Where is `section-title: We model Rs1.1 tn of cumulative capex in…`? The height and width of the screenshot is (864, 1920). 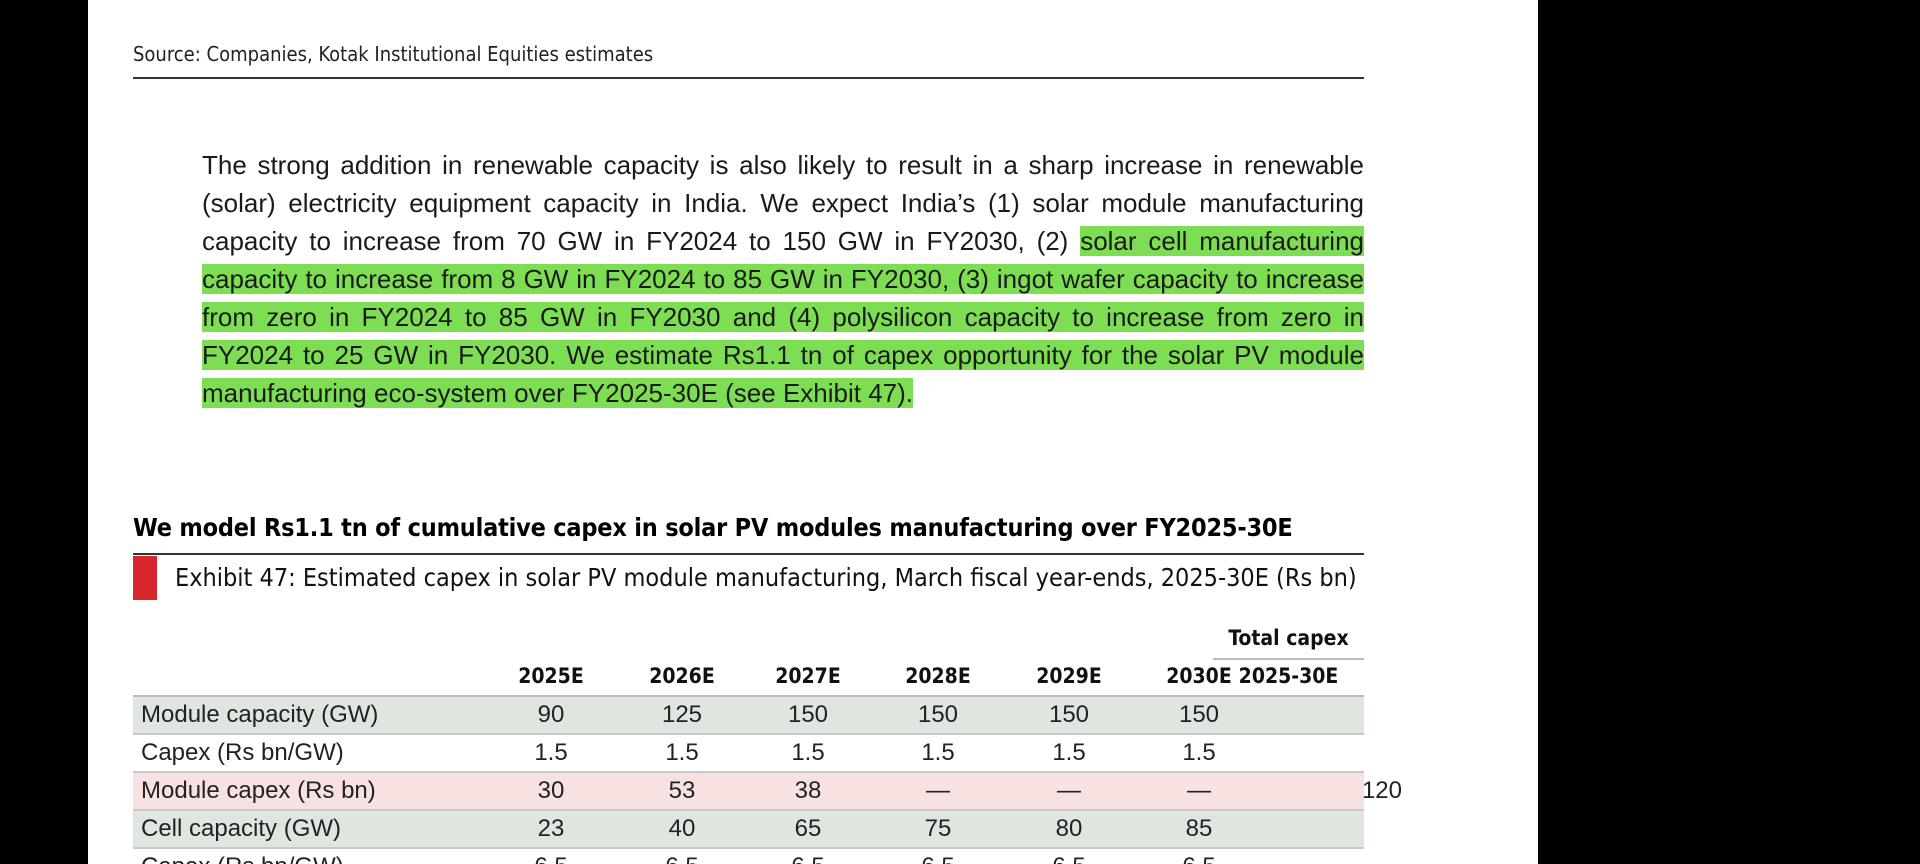
section-title: We model Rs1.1 tn of cumulative capex in… is located at coordinates (713, 527).